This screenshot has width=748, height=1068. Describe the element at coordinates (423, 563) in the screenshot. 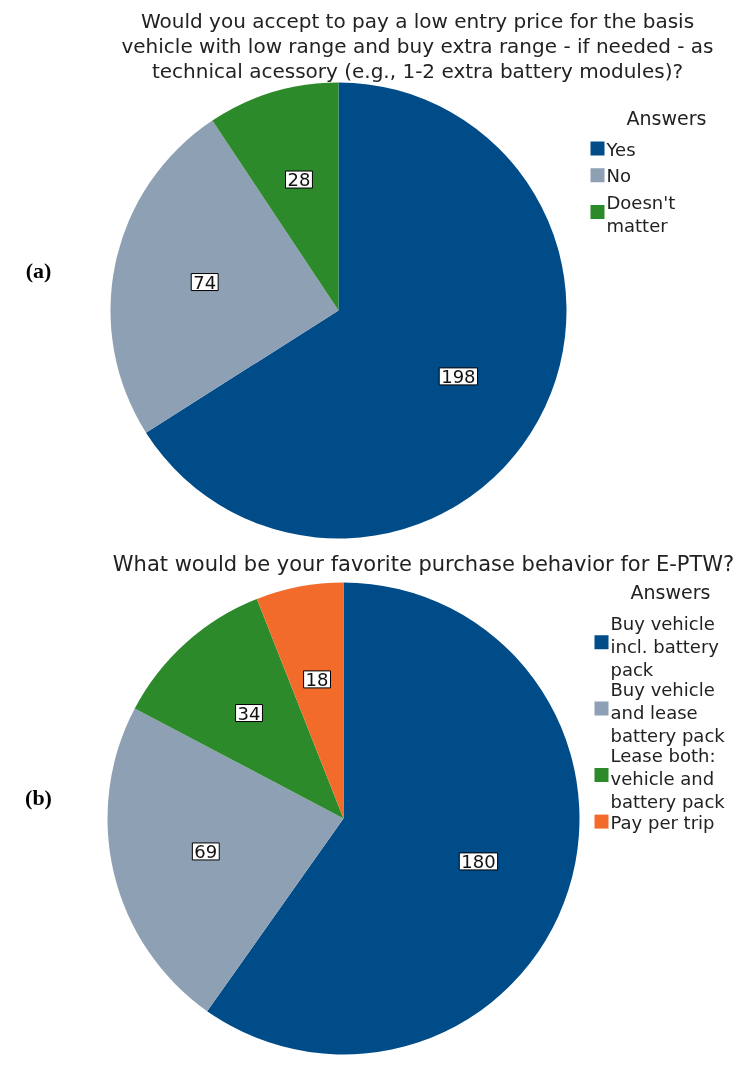

I see `chart-title: What would be your favorite purchase behavior for E-PTW?` at that location.